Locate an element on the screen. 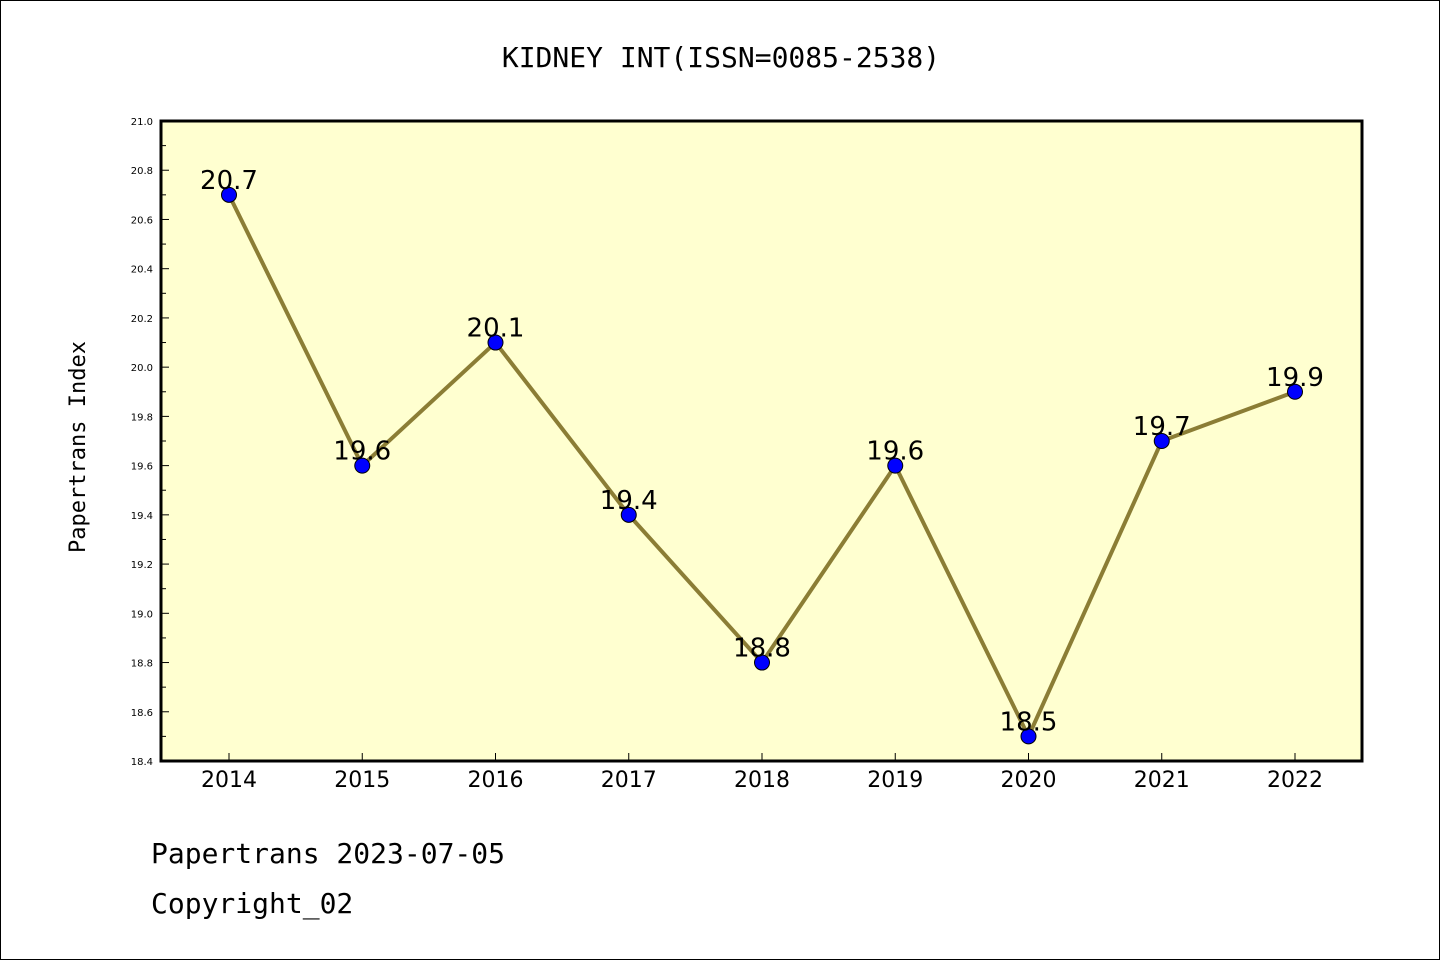 This screenshot has height=961, width=1440. y-tick-label: 18.4 is located at coordinates (142, 762).